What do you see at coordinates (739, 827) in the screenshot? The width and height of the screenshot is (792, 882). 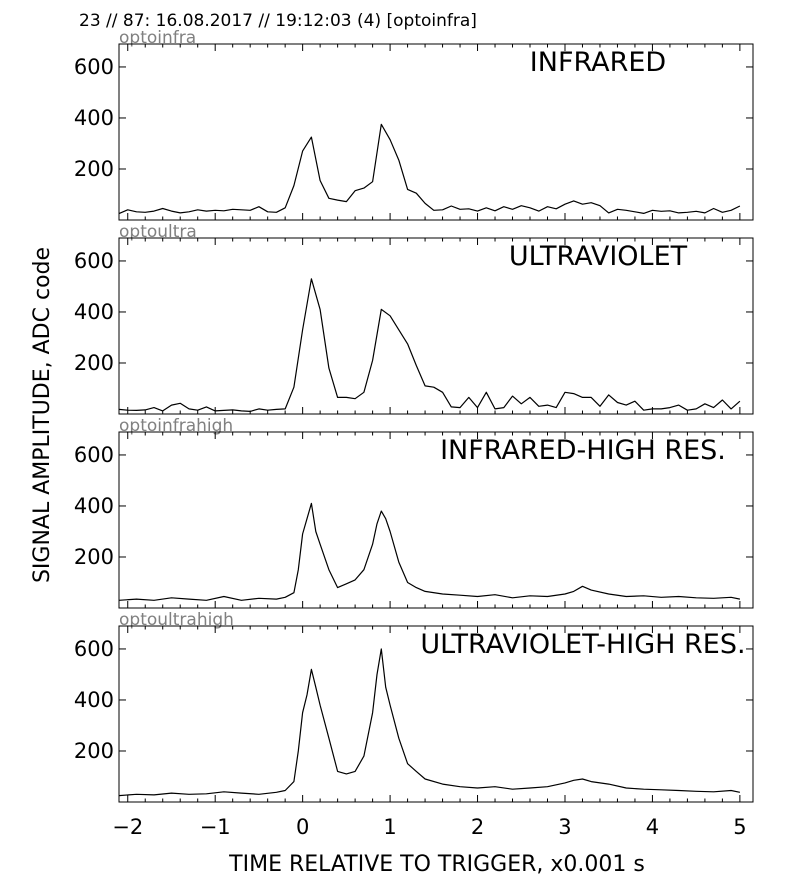 I see `x-tick-label: 5` at bounding box center [739, 827].